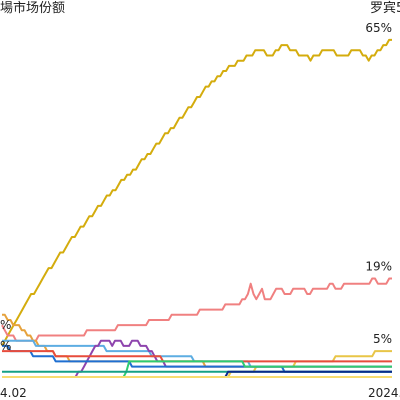  What do you see at coordinates (382, 339) in the screenshot?
I see `end-value-label-2: 5%` at bounding box center [382, 339].